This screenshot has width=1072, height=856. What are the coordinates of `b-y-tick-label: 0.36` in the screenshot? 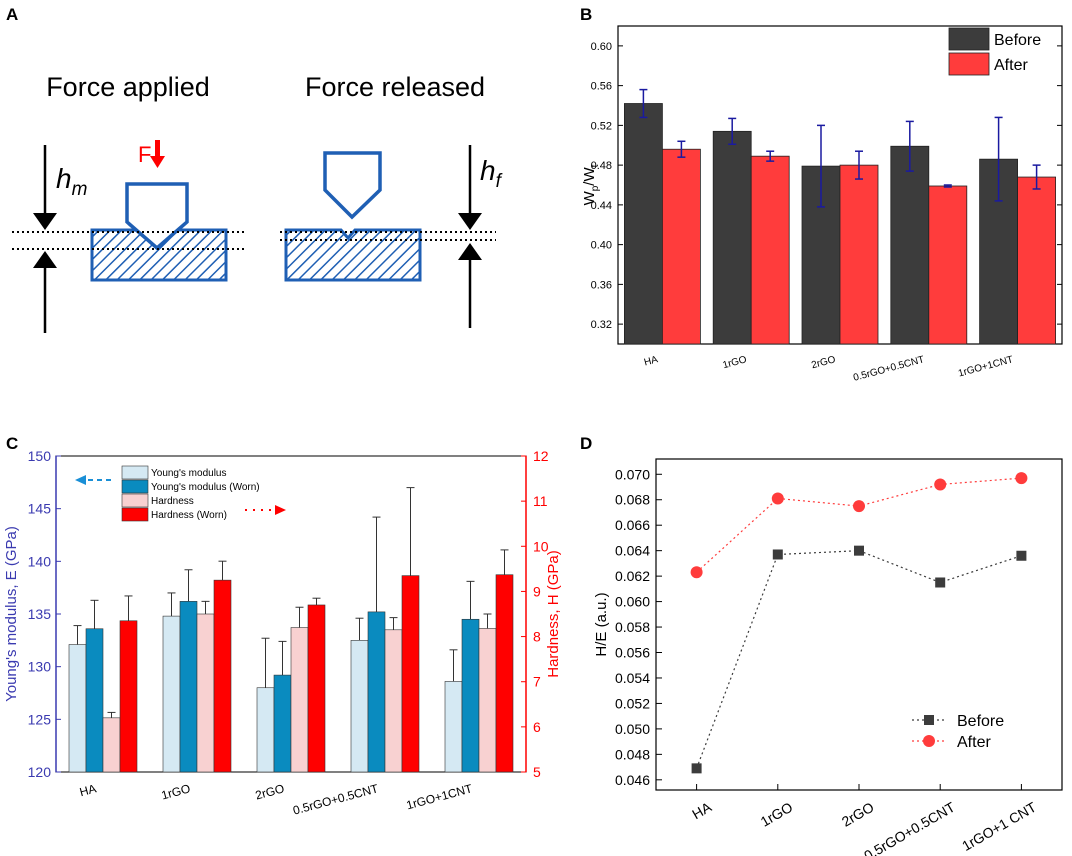 It's located at (601, 285).